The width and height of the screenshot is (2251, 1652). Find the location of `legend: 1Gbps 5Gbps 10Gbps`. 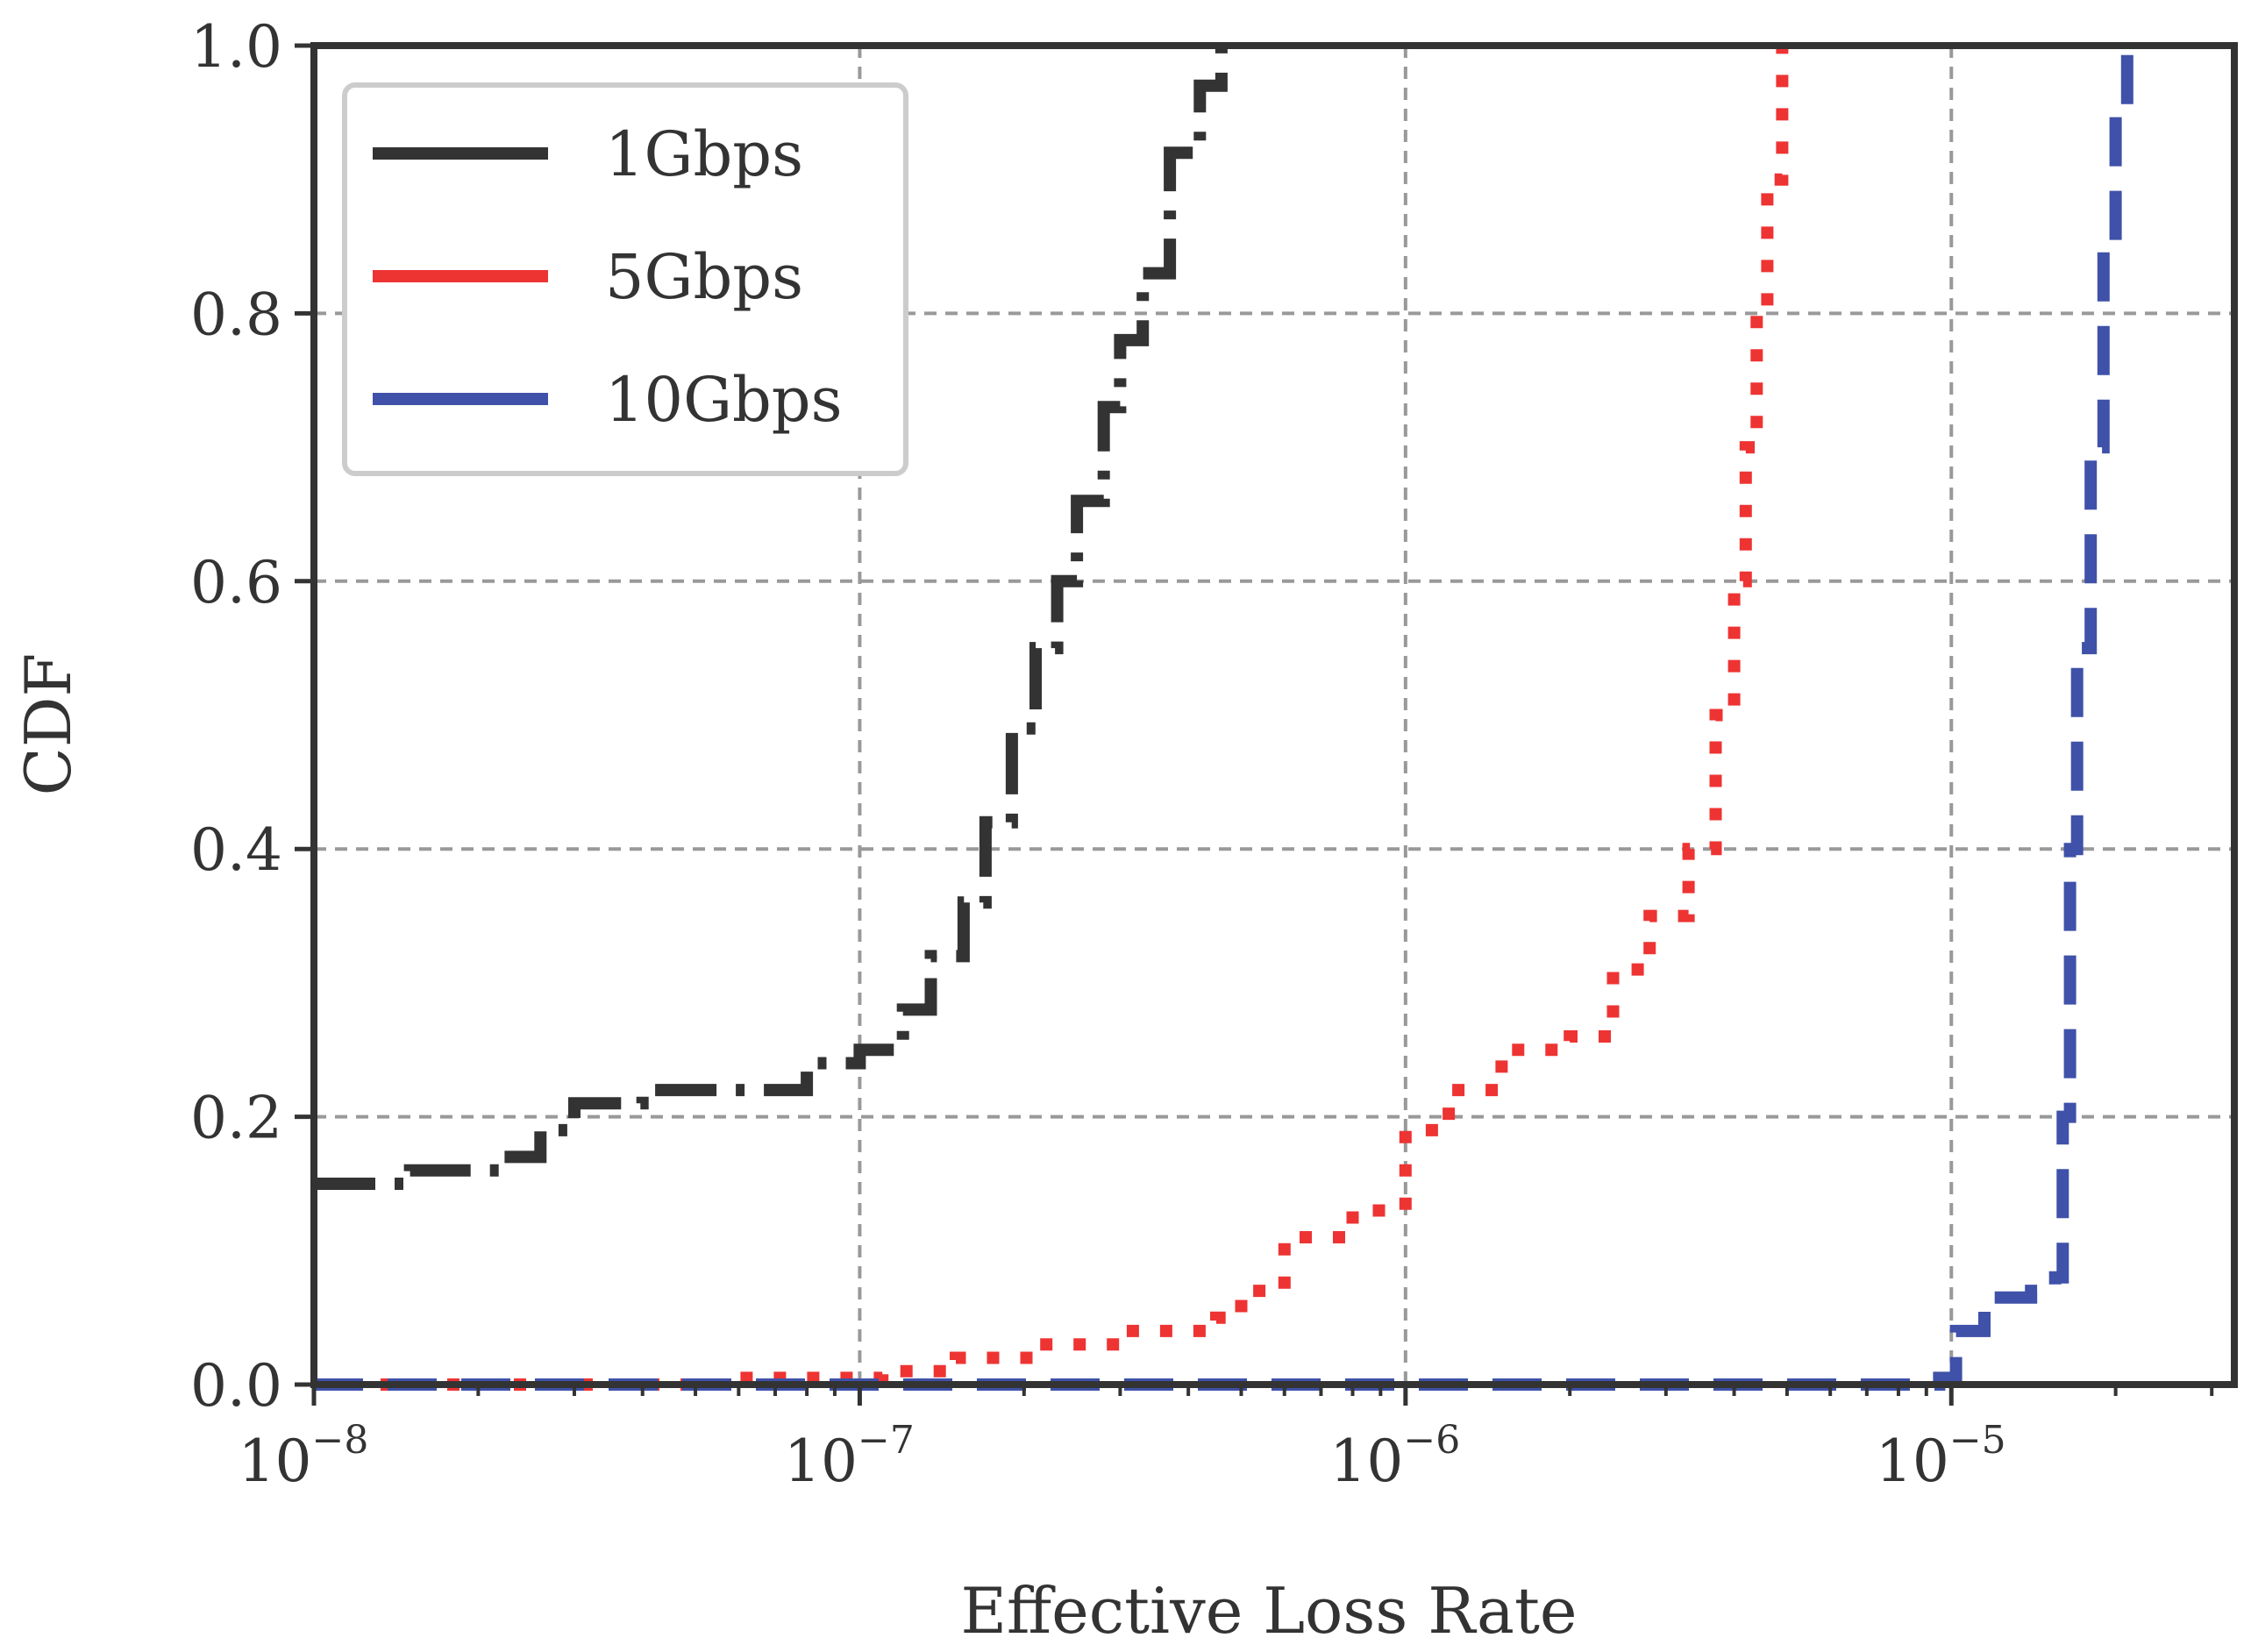

legend: 1Gbps 5Gbps 10Gbps is located at coordinates (625, 279).